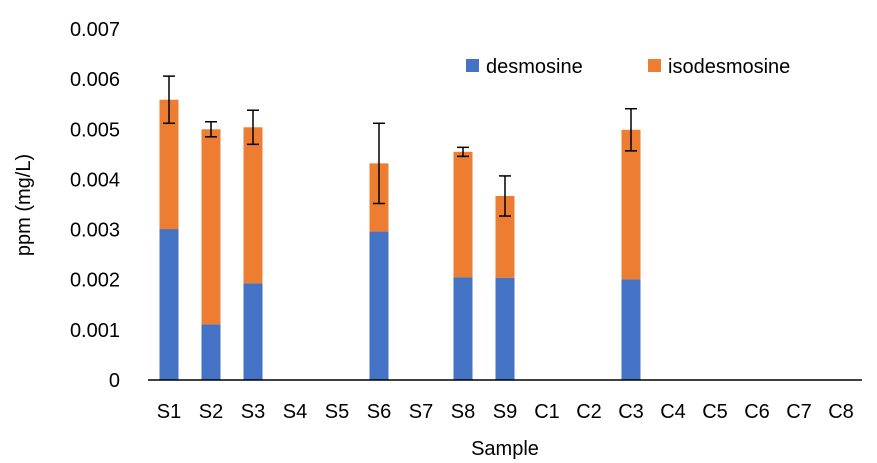 The image size is (877, 463). What do you see at coordinates (379, 163) in the screenshot?
I see `error-bar-S6` at bounding box center [379, 163].